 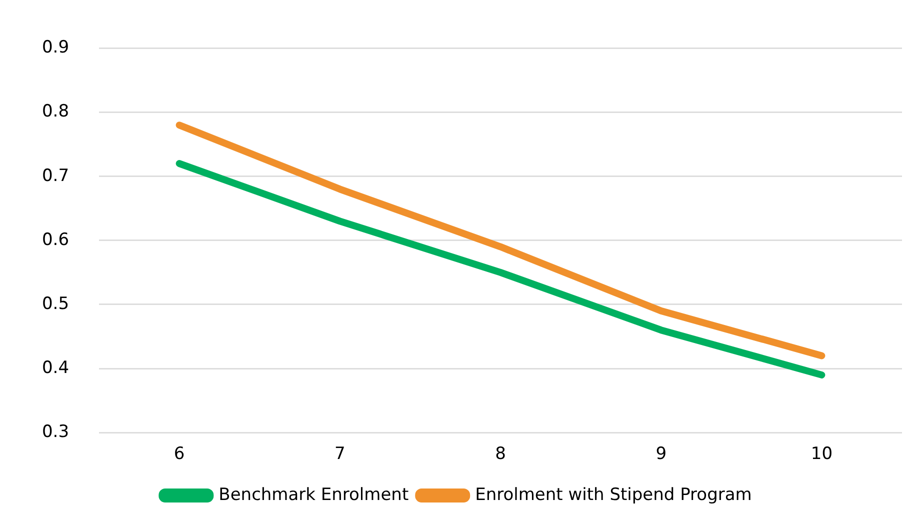 What do you see at coordinates (500, 454) in the screenshot?
I see `x-tick-label: 8` at bounding box center [500, 454].